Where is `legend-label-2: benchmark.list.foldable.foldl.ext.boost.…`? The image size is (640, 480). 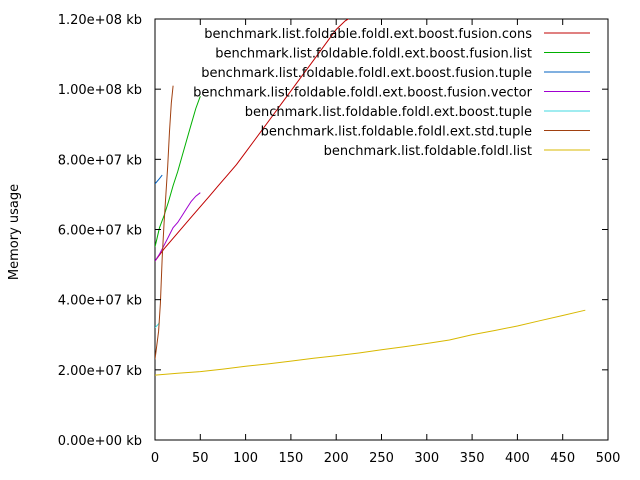 legend-label-2: benchmark.list.foldable.foldl.ext.boost.… is located at coordinates (366, 73).